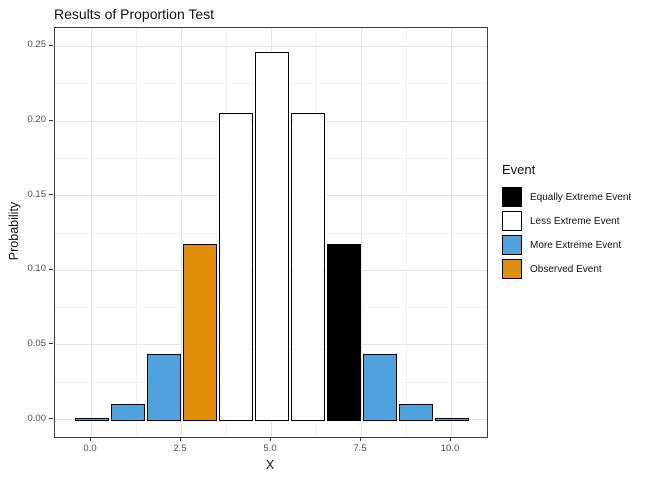 The image size is (672, 480). Describe the element at coordinates (164, 387) in the screenshot. I see `bar-x2` at that location.